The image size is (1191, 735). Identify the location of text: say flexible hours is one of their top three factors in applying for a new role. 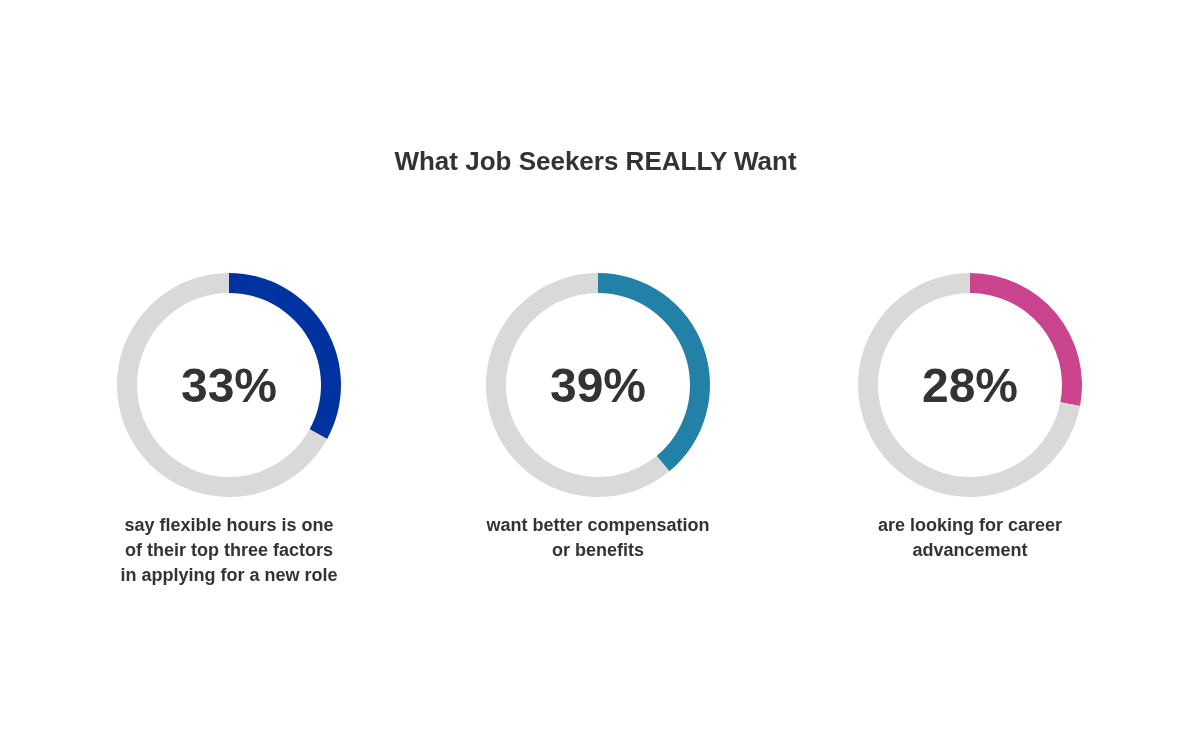
(229, 550).